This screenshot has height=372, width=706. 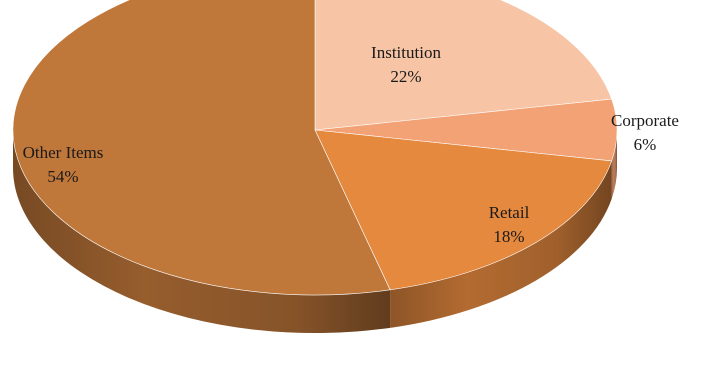 I want to click on slice-value-corporate: 6%, so click(x=645, y=144).